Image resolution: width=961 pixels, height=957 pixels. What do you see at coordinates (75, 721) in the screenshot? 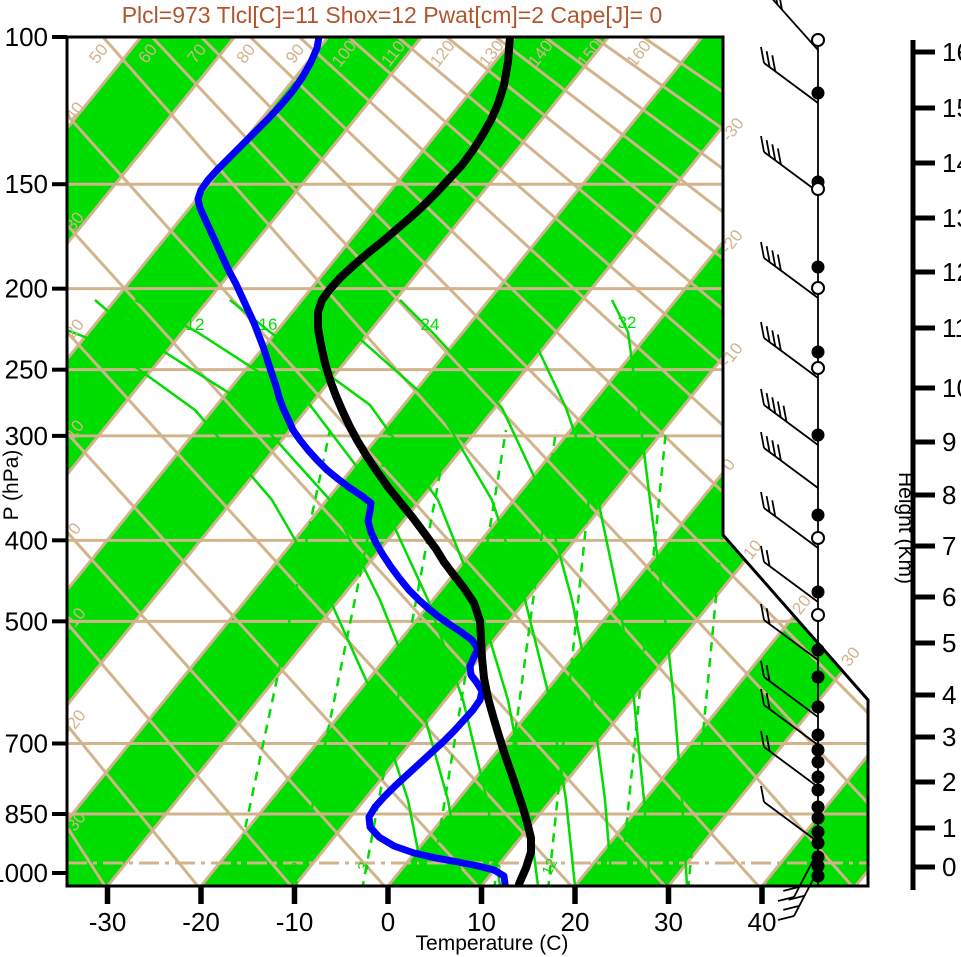
I see `dry-adiabat-label: -20` at bounding box center [75, 721].